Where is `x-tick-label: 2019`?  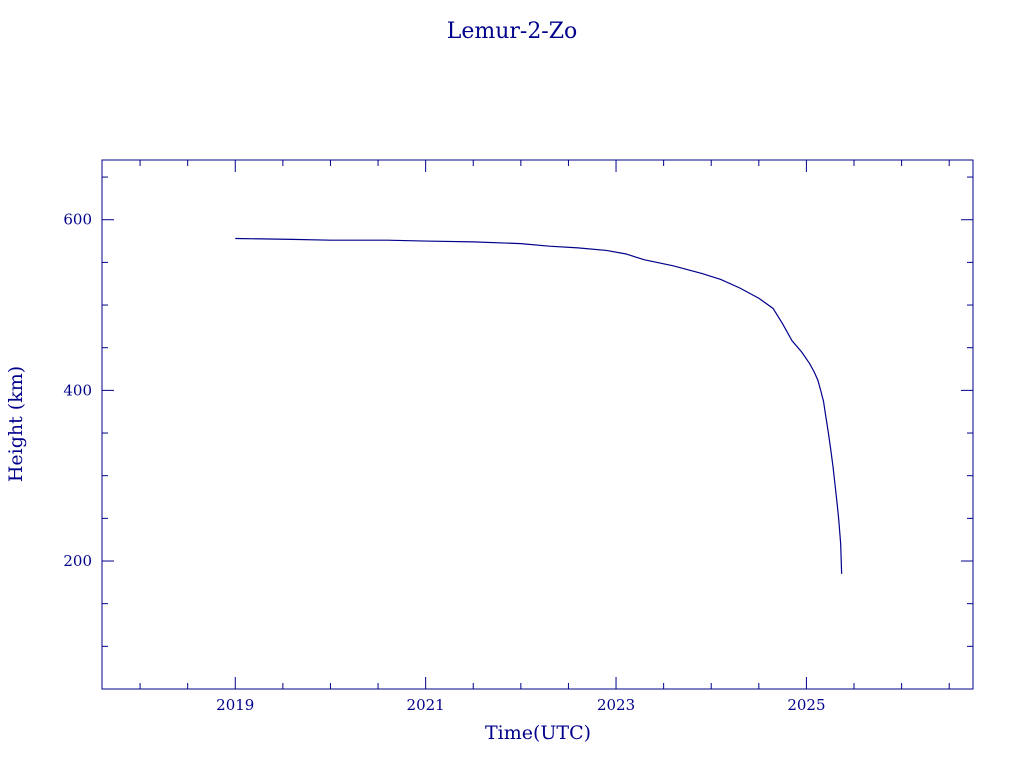
x-tick-label: 2019 is located at coordinates (235, 705).